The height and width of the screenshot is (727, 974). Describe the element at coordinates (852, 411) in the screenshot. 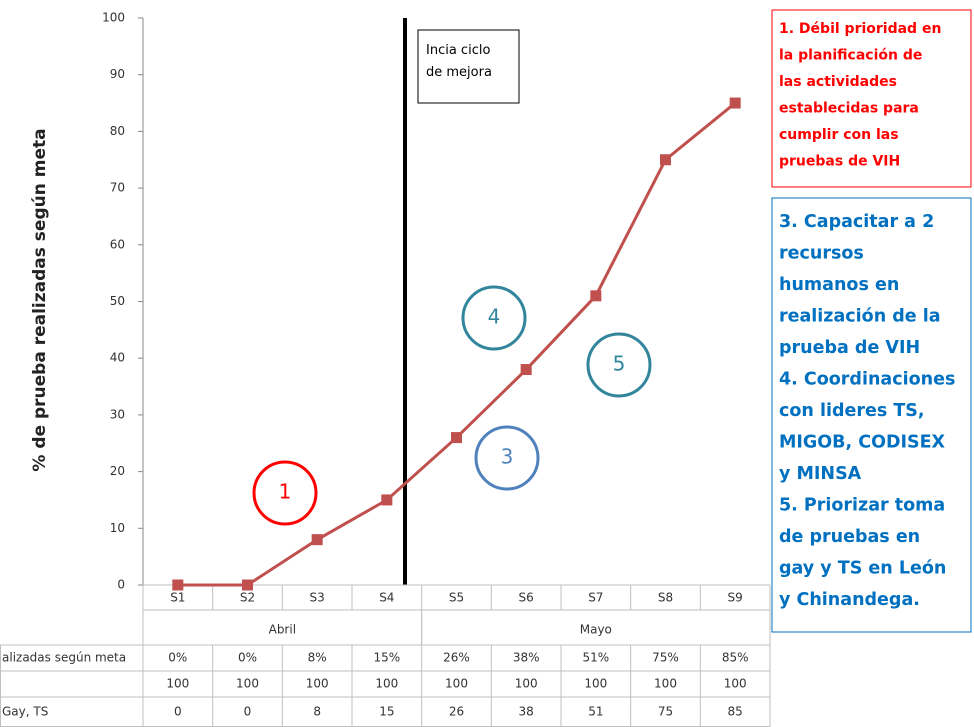

I see `blue-note-line: con lideres TS,` at that location.